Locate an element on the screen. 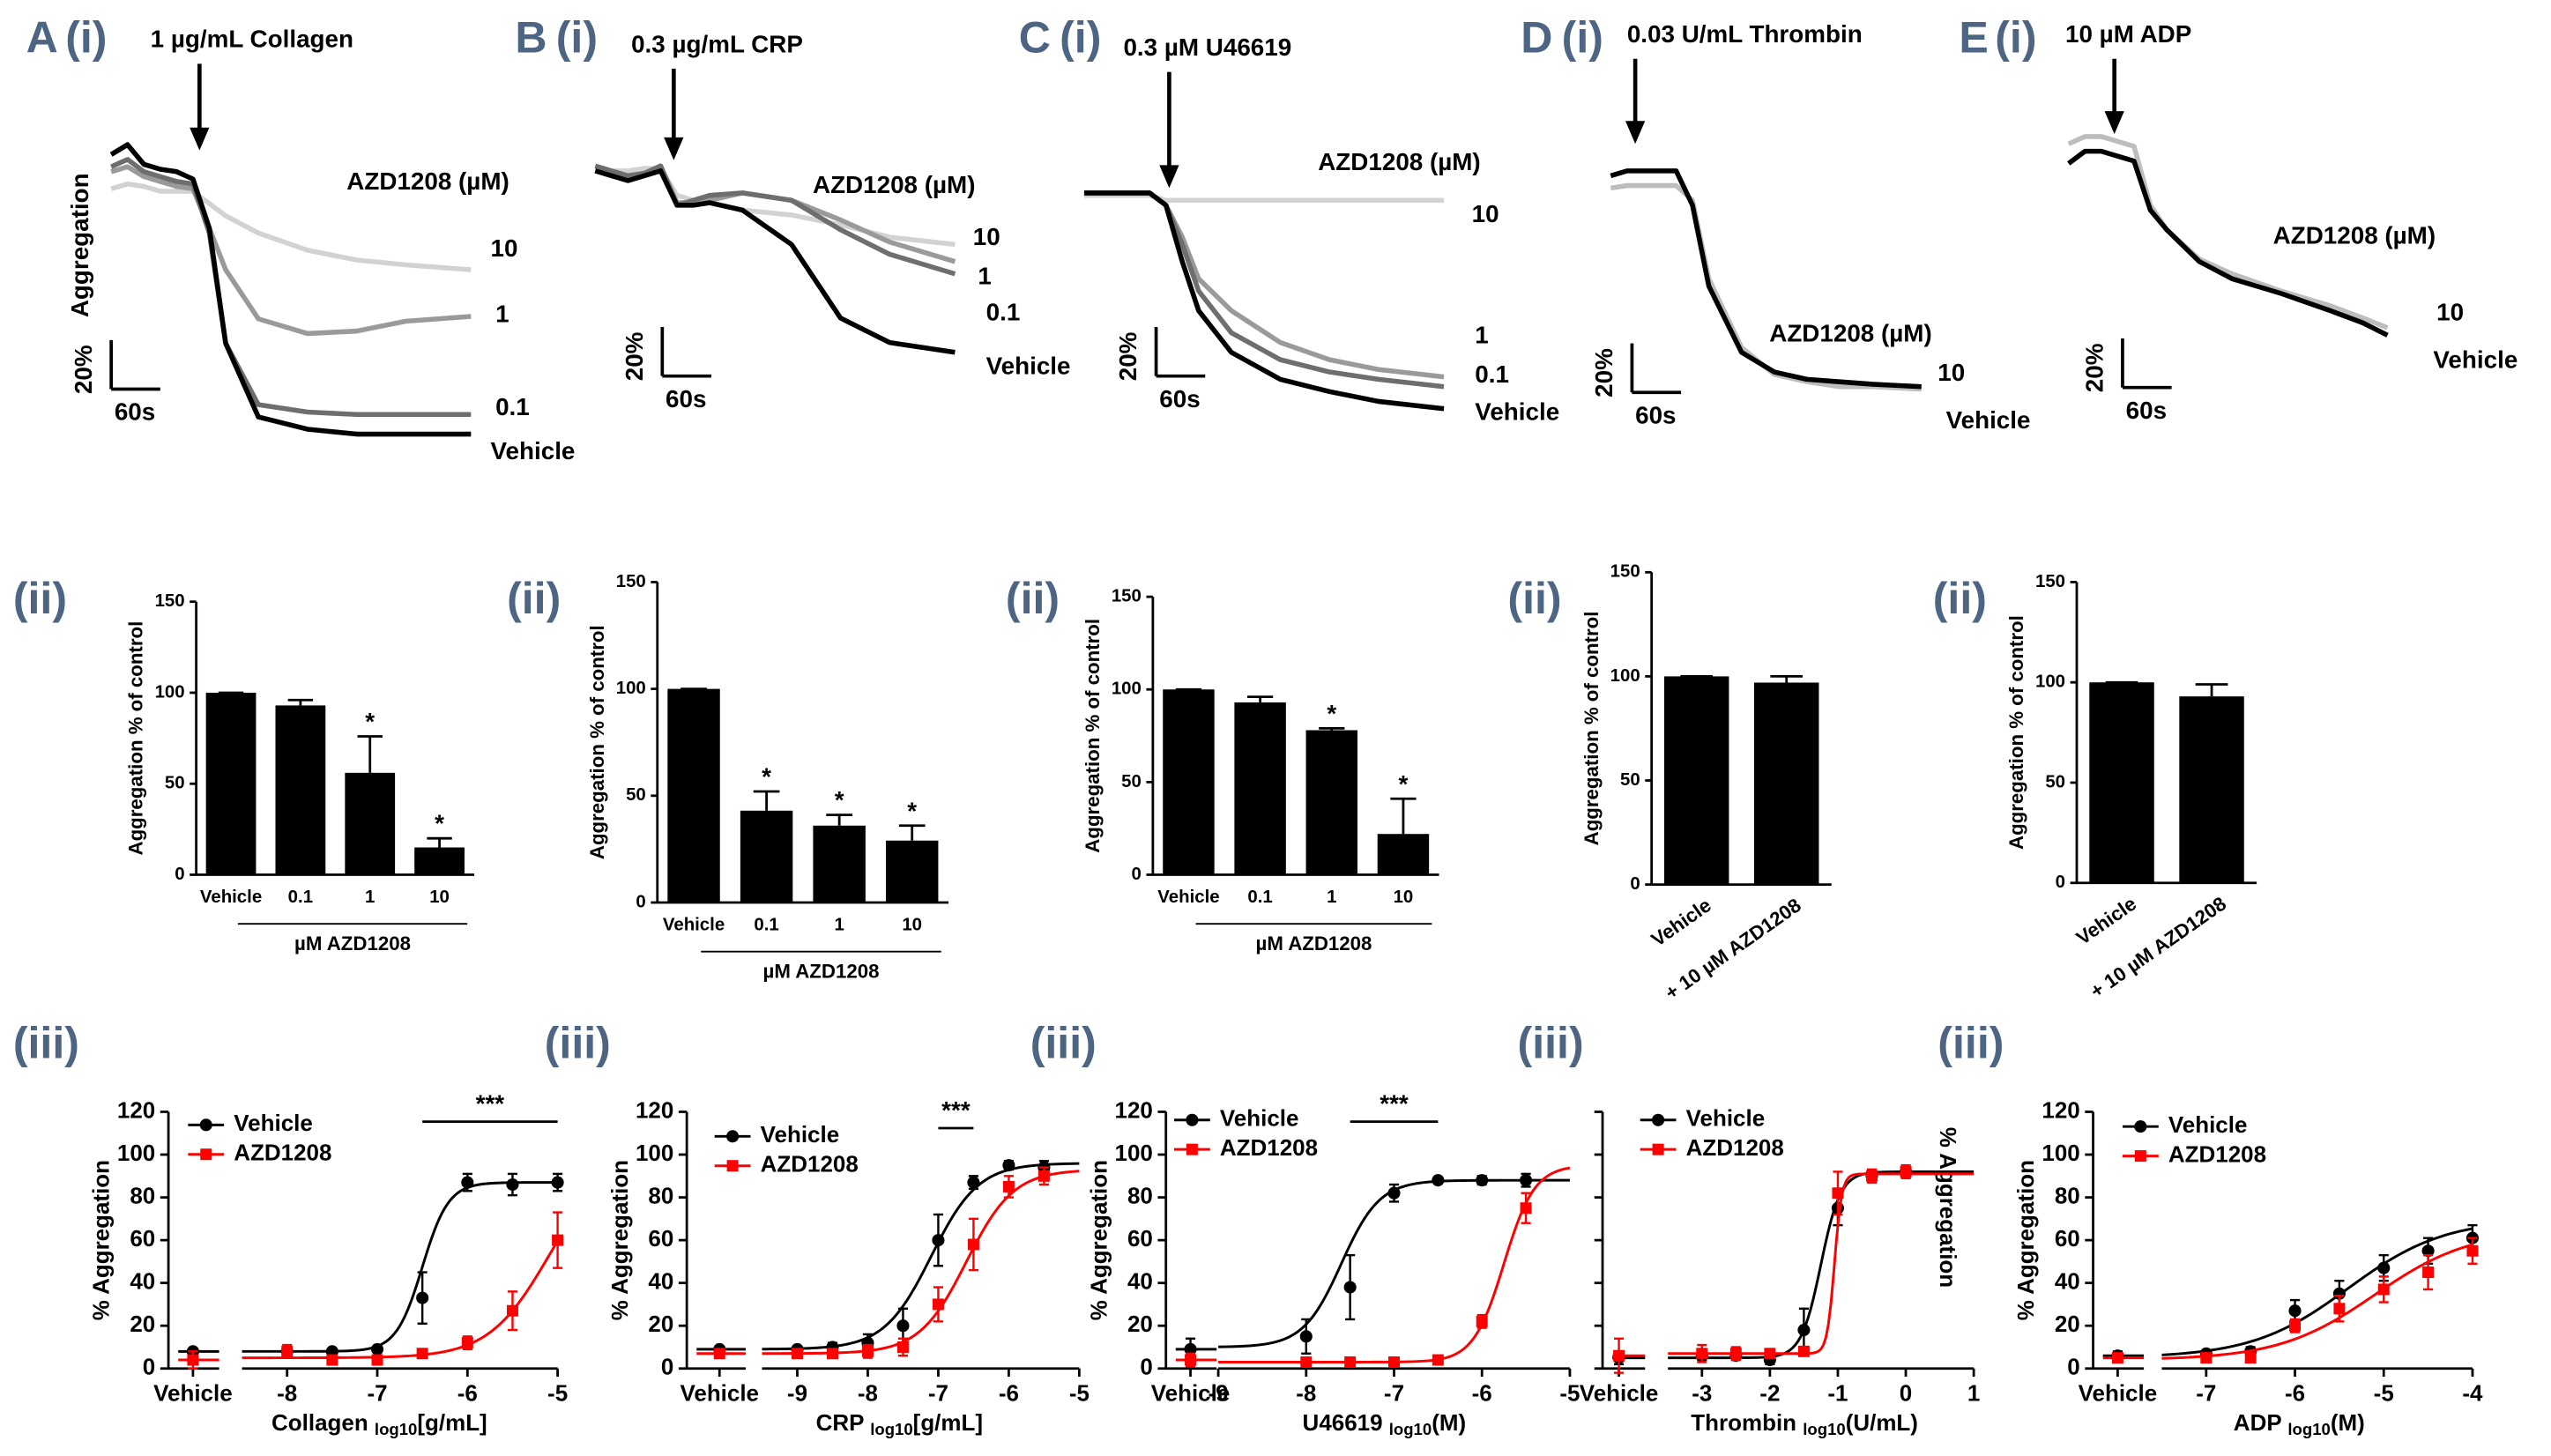 The width and height of the screenshot is (2551, 1456). x-tick-label: -3 is located at coordinates (1702, 1392).